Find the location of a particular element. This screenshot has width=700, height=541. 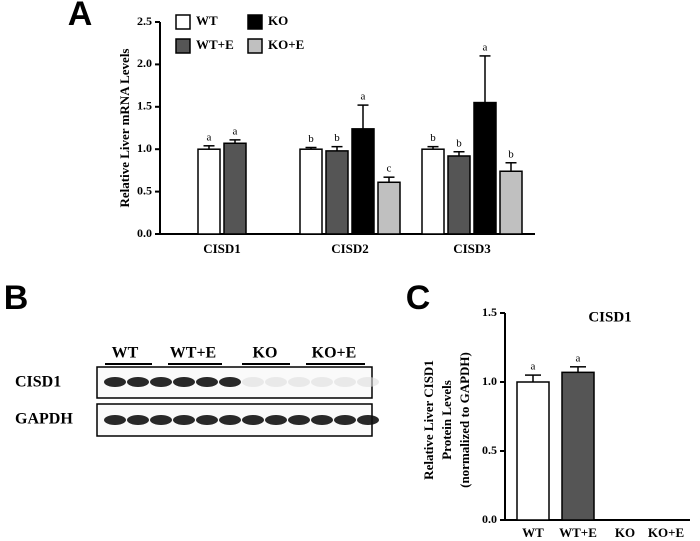

x-tick-label: KO+E is located at coordinates (666, 532).